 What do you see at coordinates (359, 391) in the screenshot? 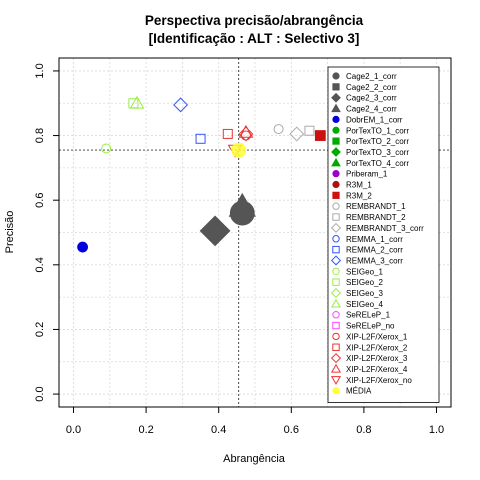
I see `legend-label: MÉDIA` at bounding box center [359, 391].